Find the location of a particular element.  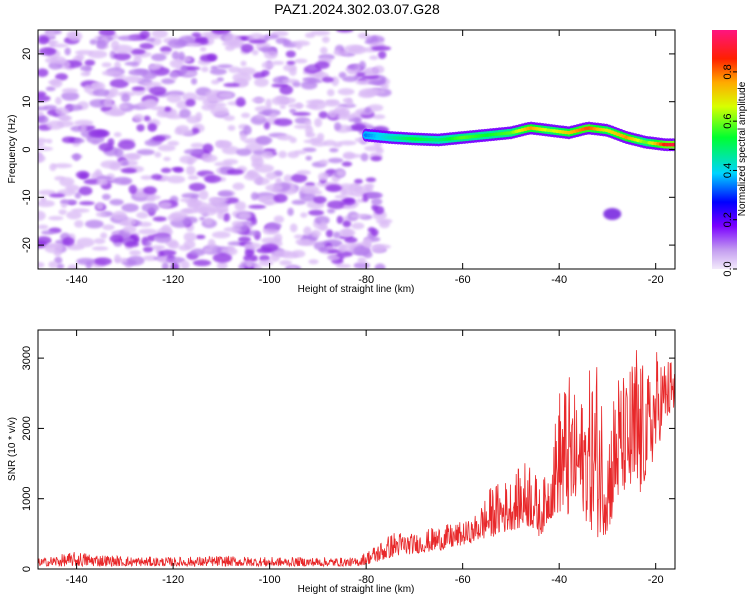

x-tick-label: -20 is located at coordinates (656, 580).